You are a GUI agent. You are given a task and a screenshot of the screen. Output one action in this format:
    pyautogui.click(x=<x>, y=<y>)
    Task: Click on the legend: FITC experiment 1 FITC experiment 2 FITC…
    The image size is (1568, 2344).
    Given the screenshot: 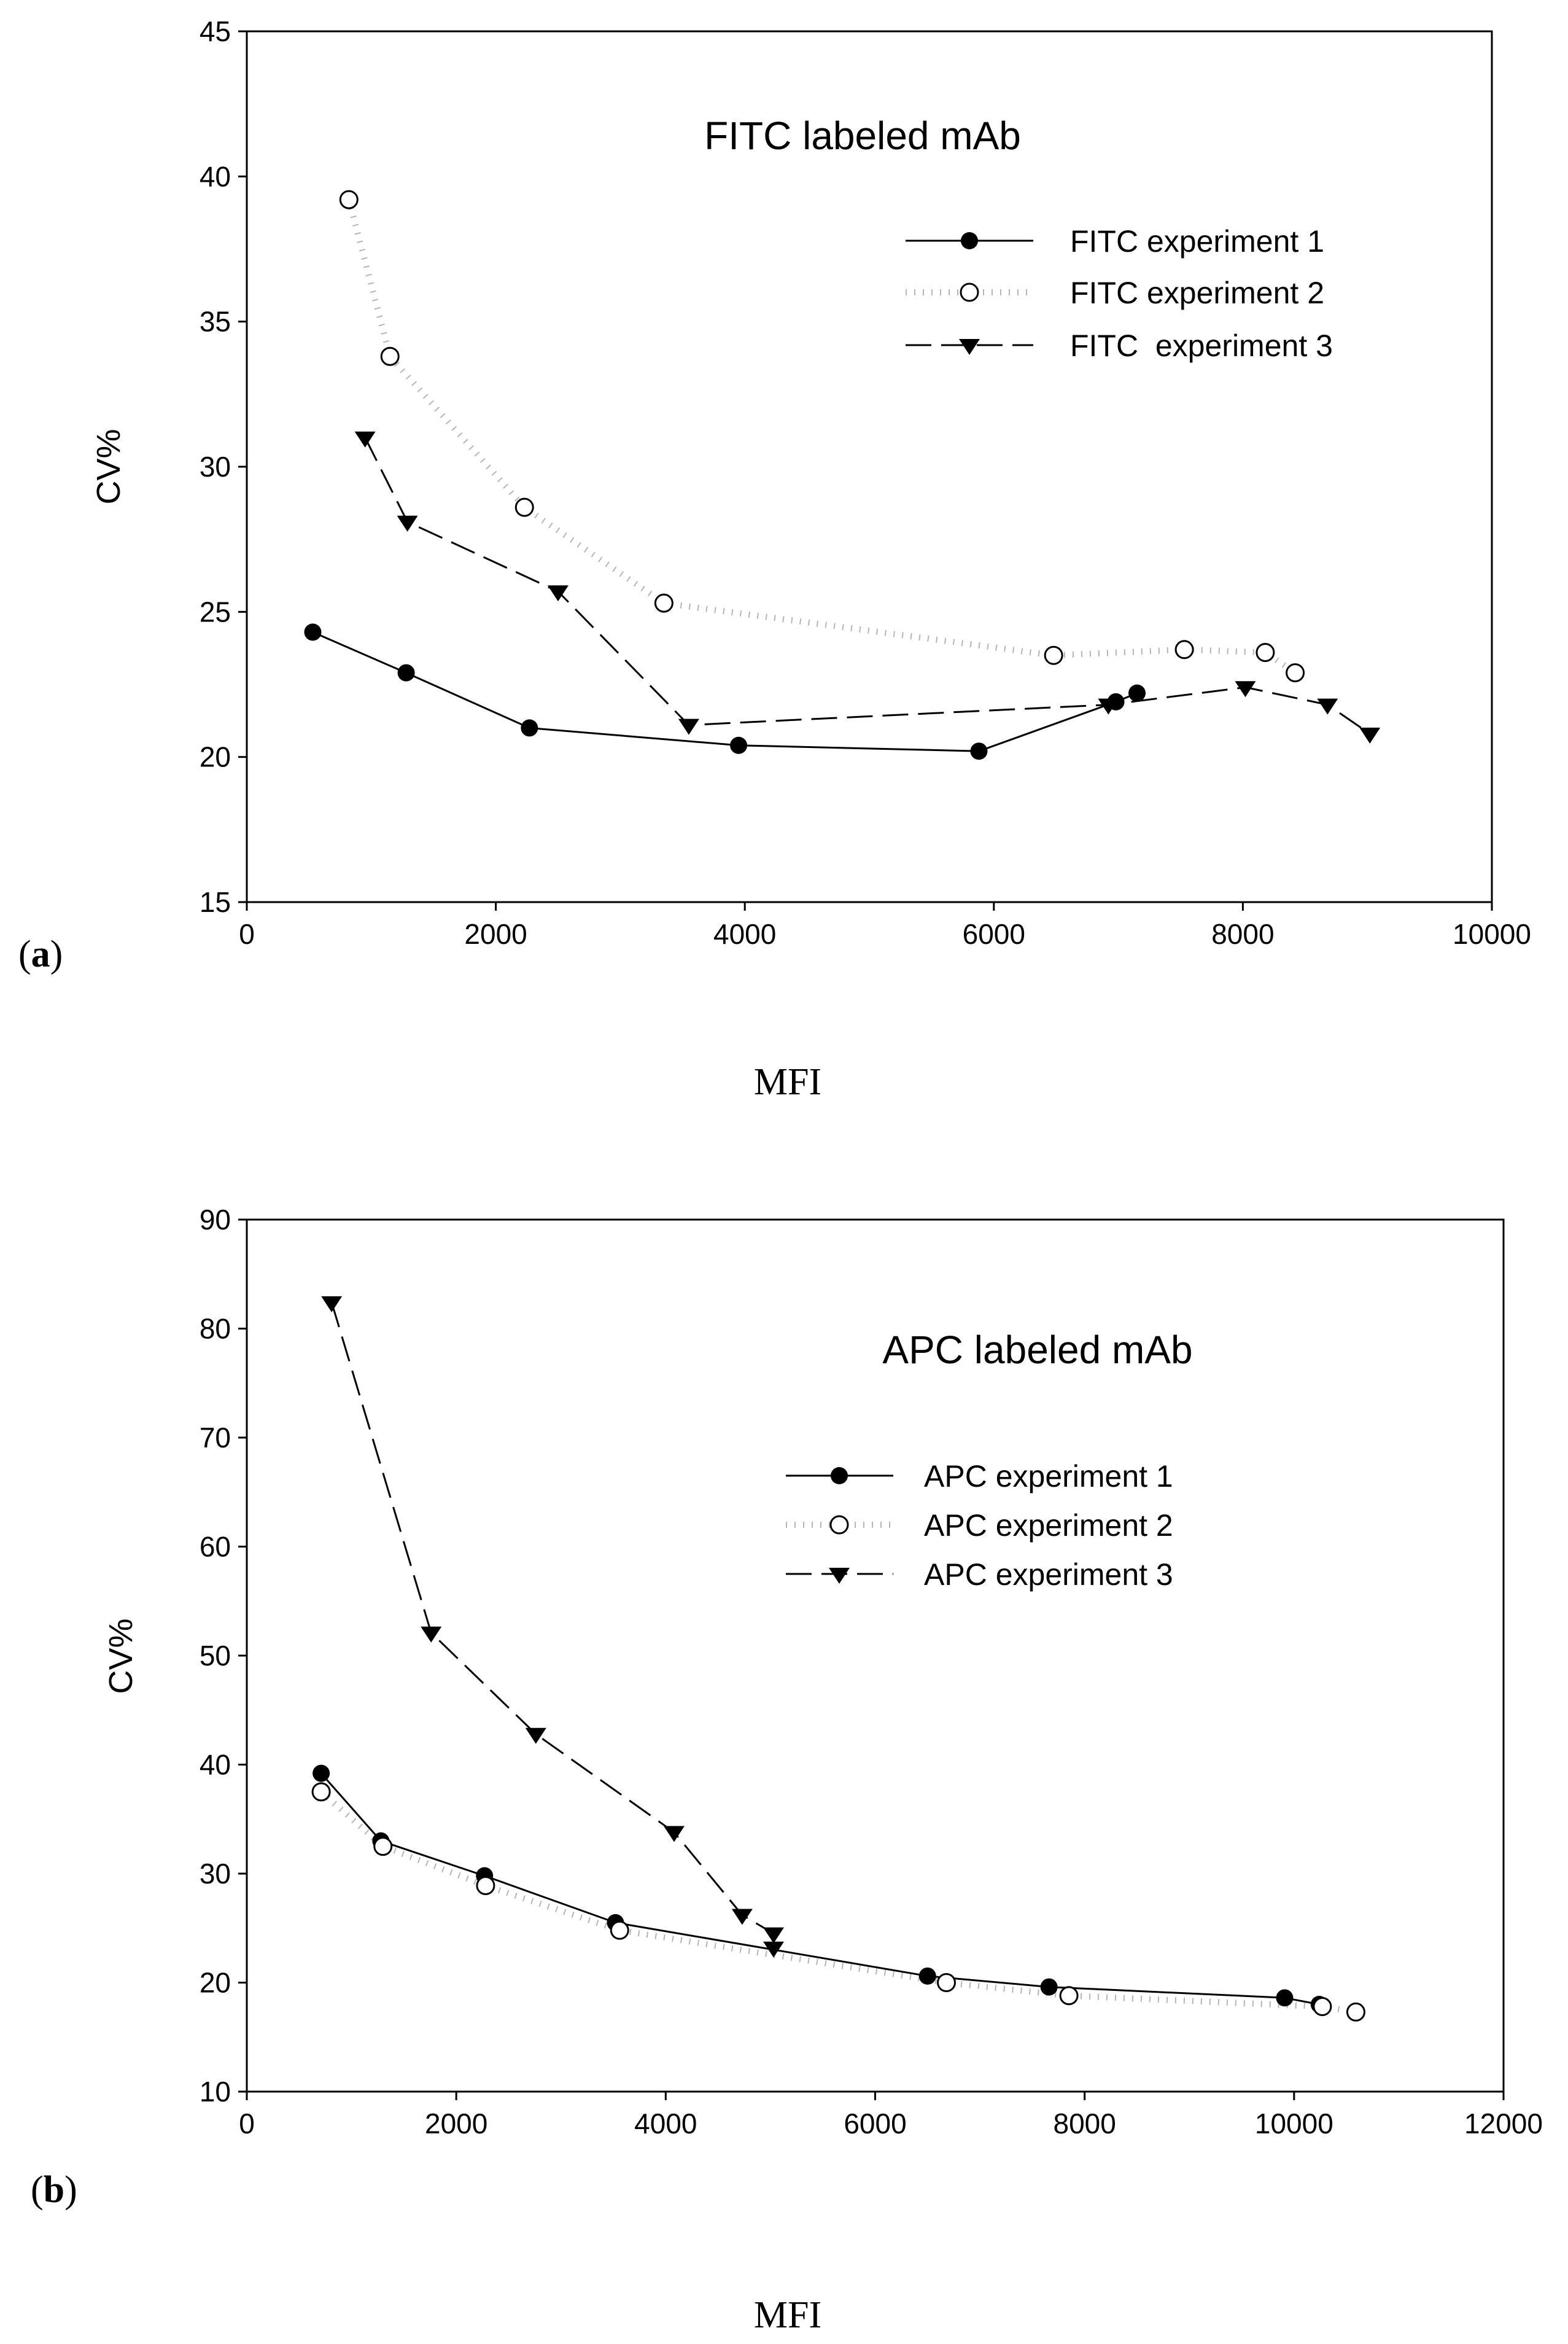 What is the action you would take?
    pyautogui.click(x=1119, y=293)
    